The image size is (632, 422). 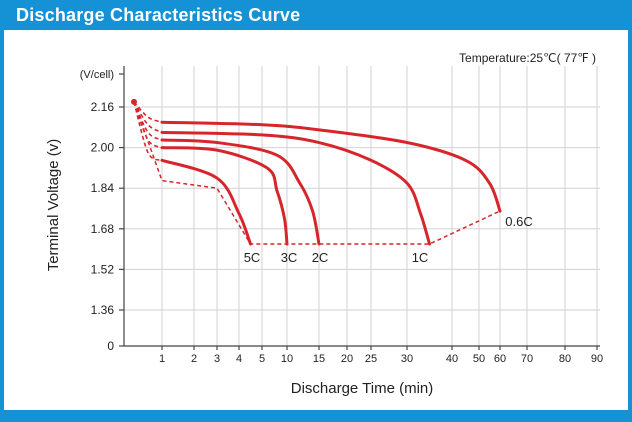 What do you see at coordinates (252, 257) in the screenshot?
I see `curve-end-label-5C: 5C` at bounding box center [252, 257].